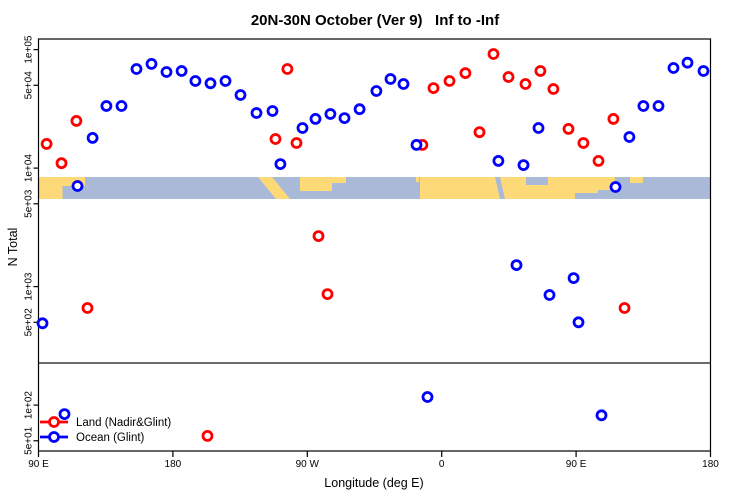  Describe the element at coordinates (29, 440) in the screenshot. I see `y-tick-label: 5e+01` at that location.